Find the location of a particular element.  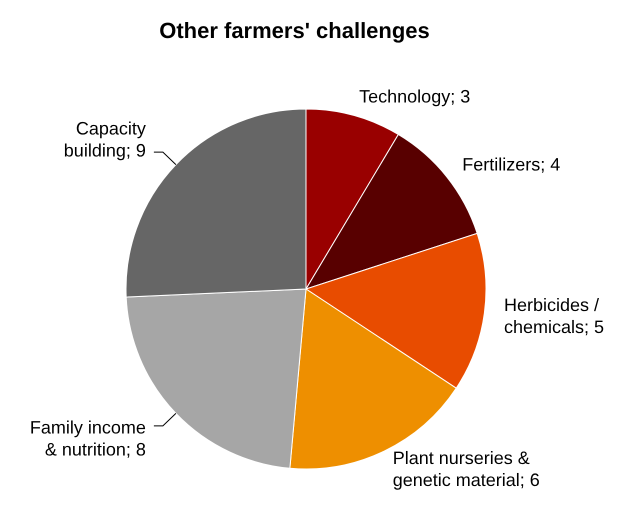

chart-title: Other farmers' challenges is located at coordinates (294, 30).